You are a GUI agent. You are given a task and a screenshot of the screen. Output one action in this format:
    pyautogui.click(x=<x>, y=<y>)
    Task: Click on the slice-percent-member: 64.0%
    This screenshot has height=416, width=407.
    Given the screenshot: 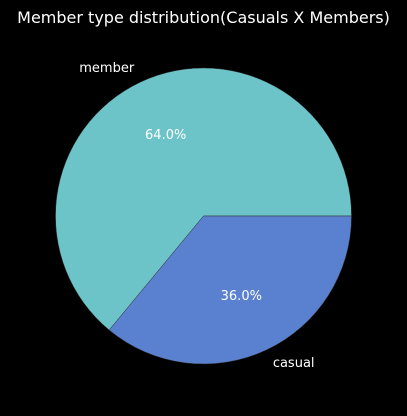 What is the action you would take?
    pyautogui.click(x=165, y=135)
    